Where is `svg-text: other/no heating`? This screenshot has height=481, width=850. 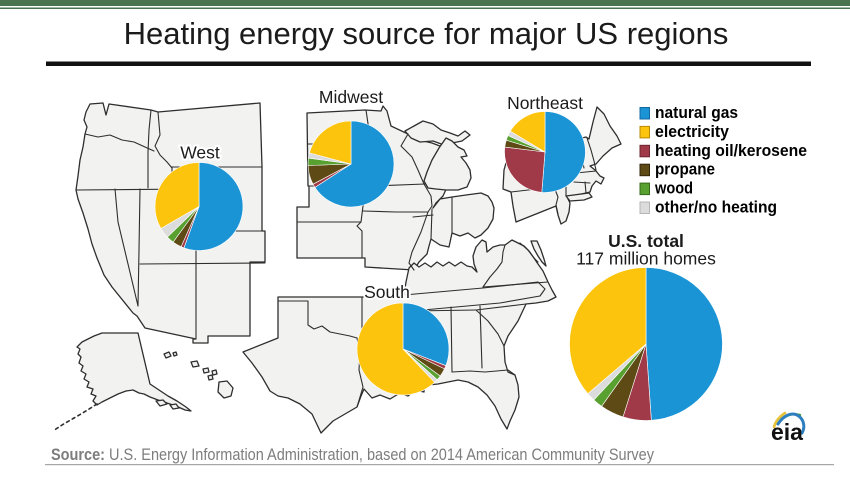
svg-text: other/no heating is located at coordinates (716, 208).